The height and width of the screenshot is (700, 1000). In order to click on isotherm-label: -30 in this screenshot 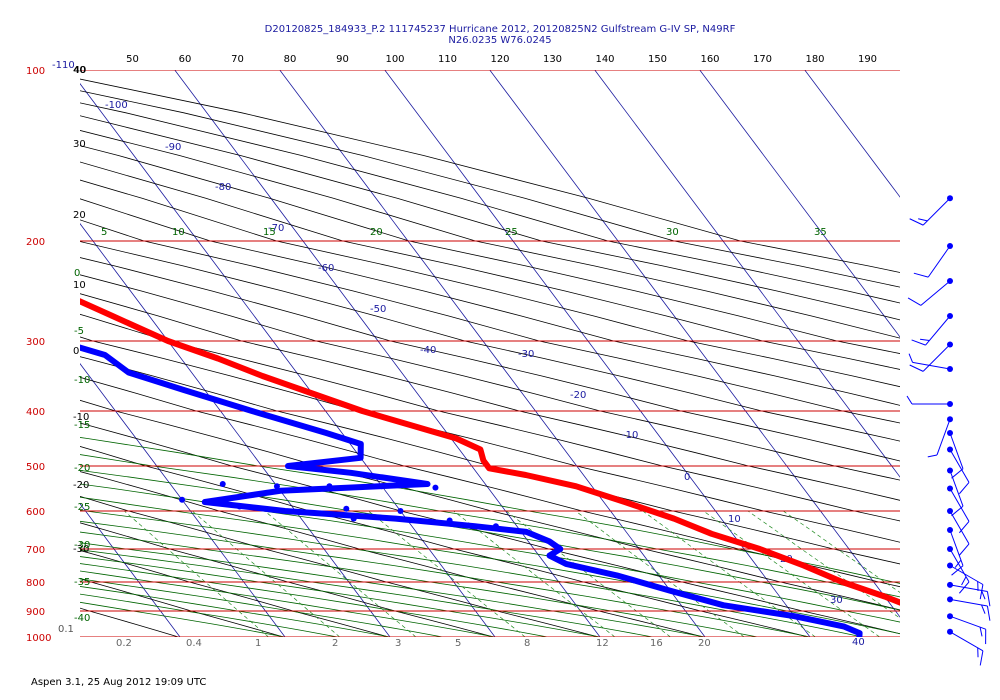, I will do `click(526, 354)`.